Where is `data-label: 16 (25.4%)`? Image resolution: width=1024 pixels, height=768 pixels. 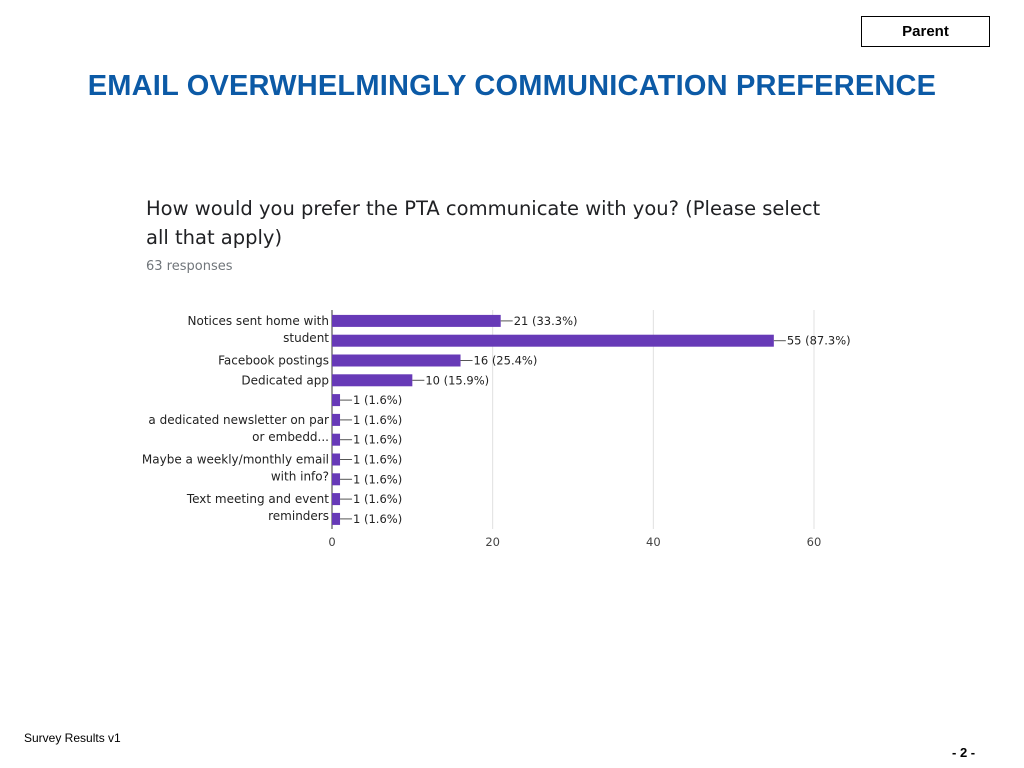
data-label: 16 (25.4%) is located at coordinates (506, 361).